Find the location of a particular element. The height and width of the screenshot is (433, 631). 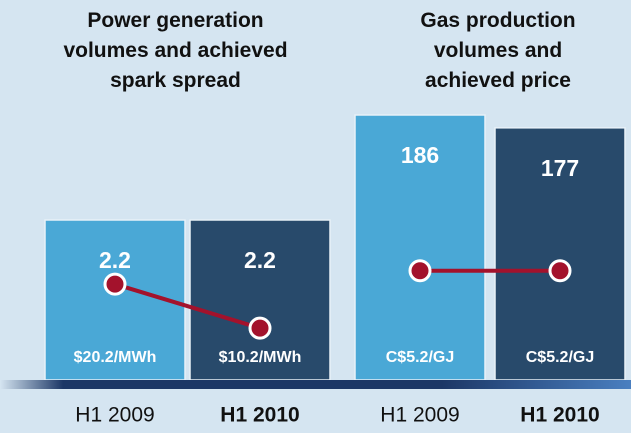

line-value-label: $20.2/MWh is located at coordinates (115, 357).